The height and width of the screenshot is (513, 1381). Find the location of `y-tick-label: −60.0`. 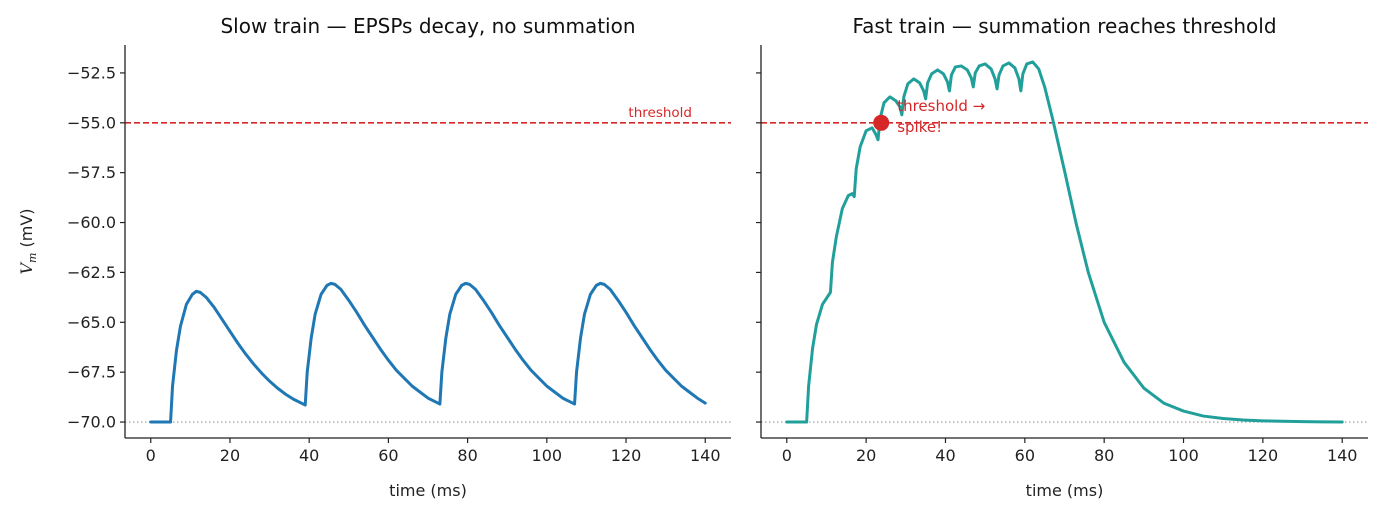

y-tick-label: −60.0 is located at coordinates (91, 222).